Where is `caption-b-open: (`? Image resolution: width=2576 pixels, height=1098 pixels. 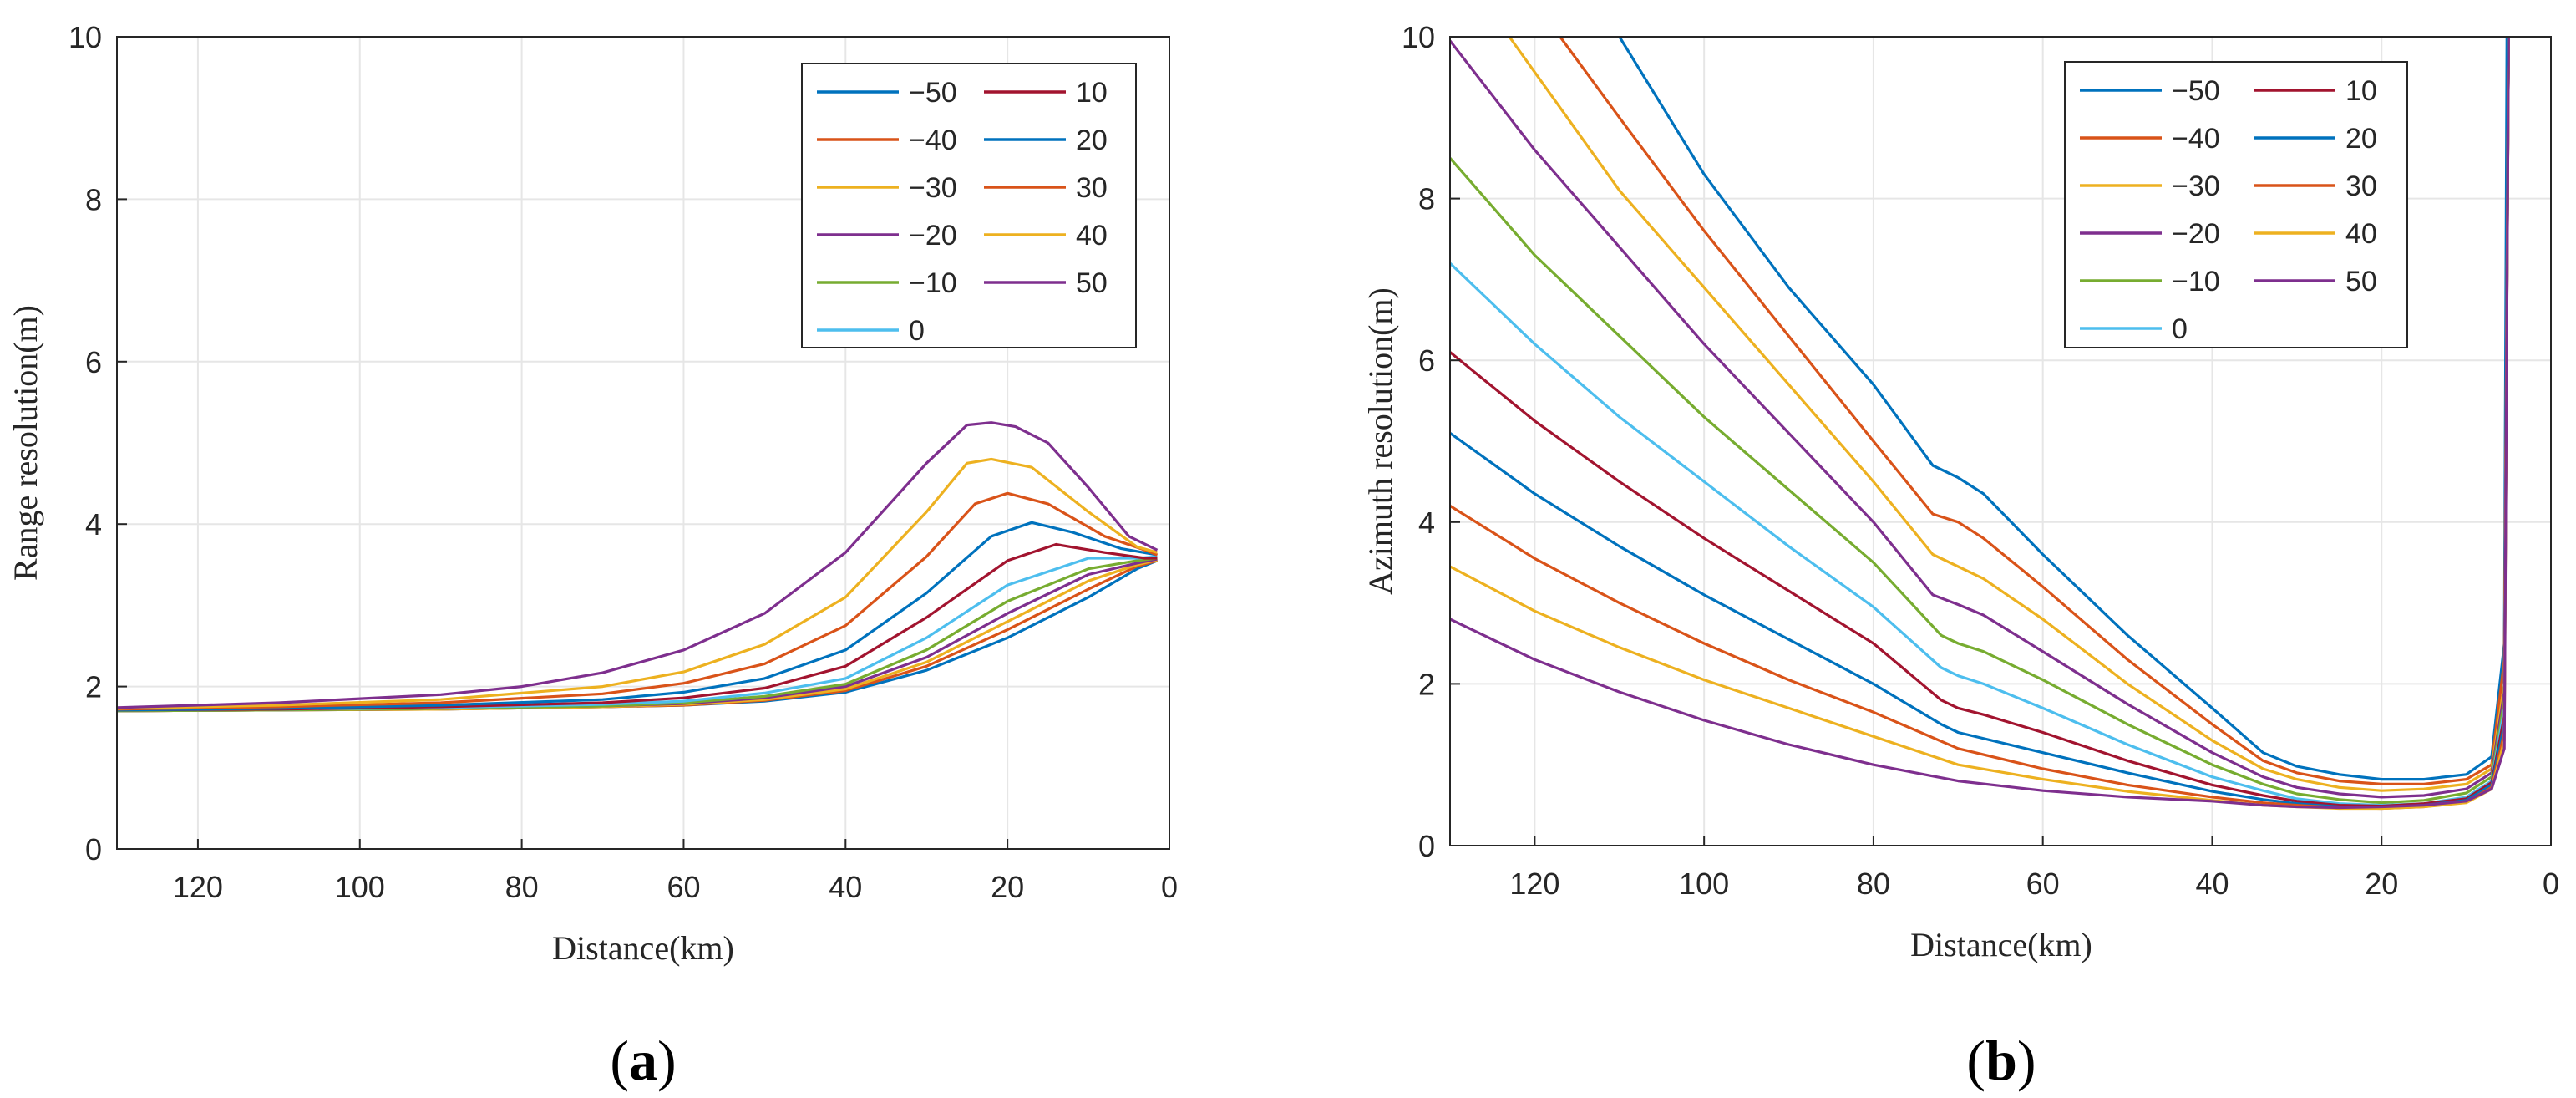
caption-b-open: ( is located at coordinates (1975, 1060).